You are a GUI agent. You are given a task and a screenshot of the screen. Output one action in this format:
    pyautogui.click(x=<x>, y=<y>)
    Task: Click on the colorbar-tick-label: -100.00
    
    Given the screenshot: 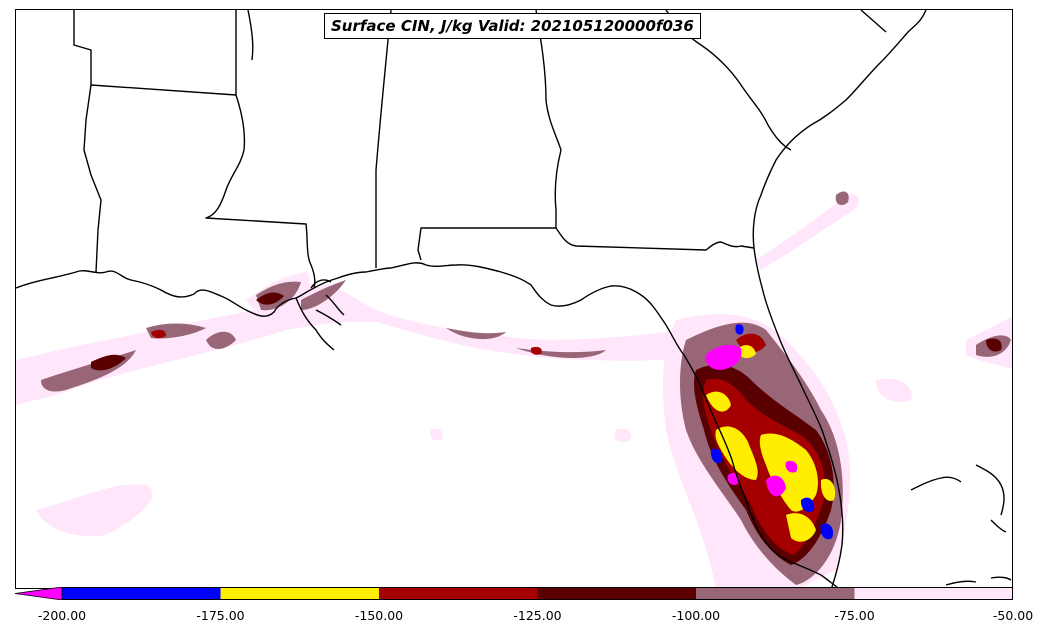 What is the action you would take?
    pyautogui.click(x=696, y=615)
    